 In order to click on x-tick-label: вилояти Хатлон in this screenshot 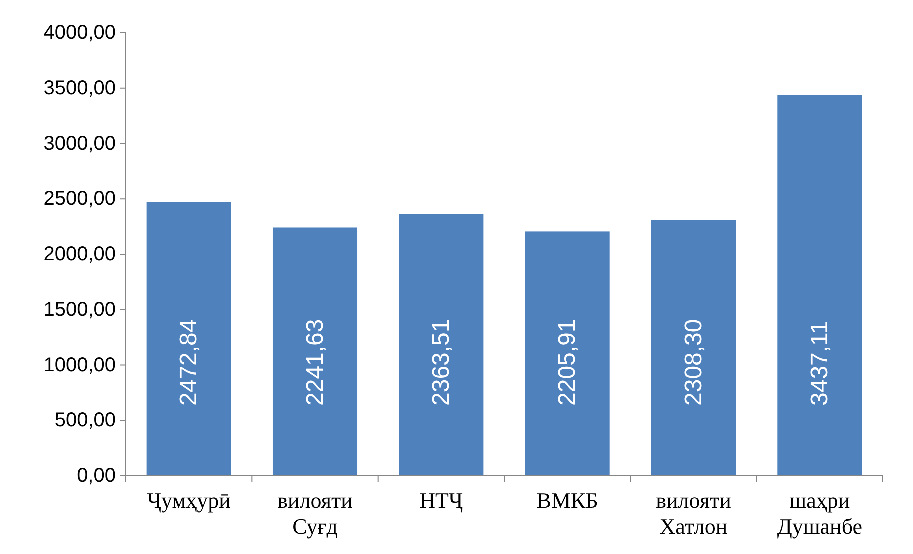, I will do `click(694, 513)`.